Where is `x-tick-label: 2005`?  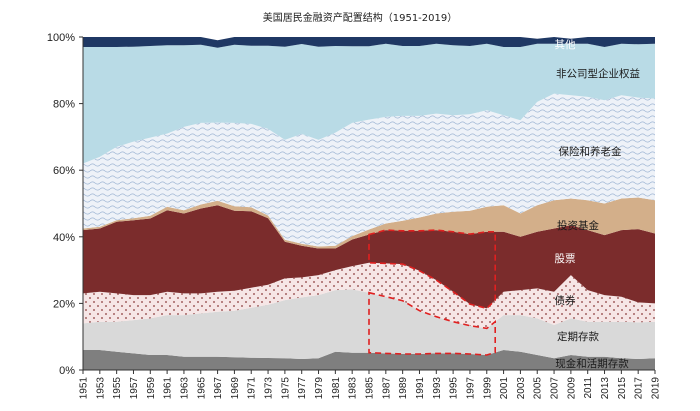 x-tick-label: 2005 is located at coordinates (538, 388).